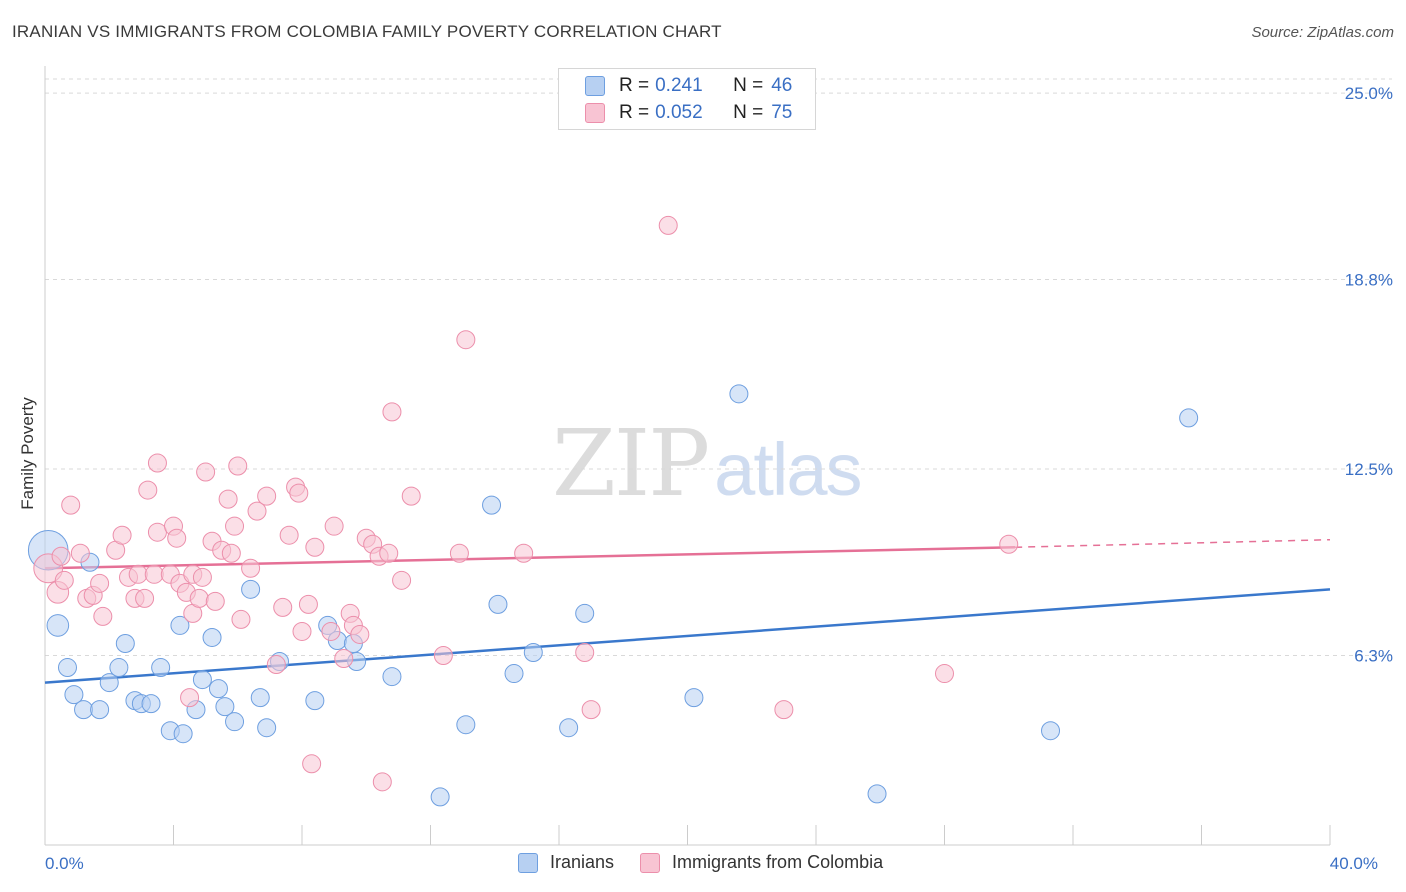 This screenshot has width=1406, height=892. What do you see at coordinates (782, 112) in the screenshot?
I see `legend-n-value: 75` at bounding box center [782, 112].